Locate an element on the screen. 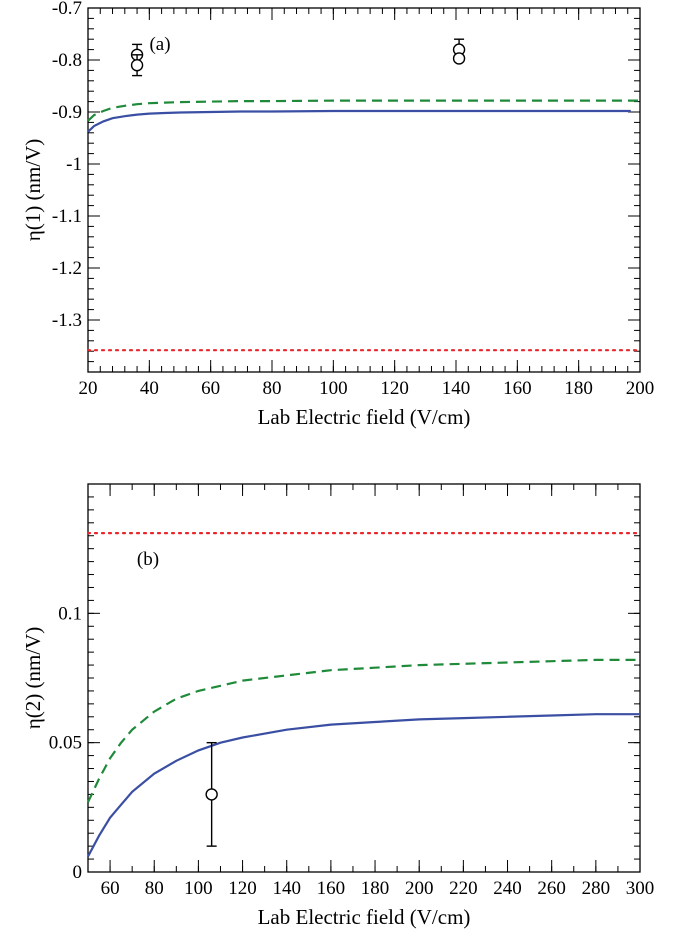  x-tick-label: 280 is located at coordinates (596, 888).